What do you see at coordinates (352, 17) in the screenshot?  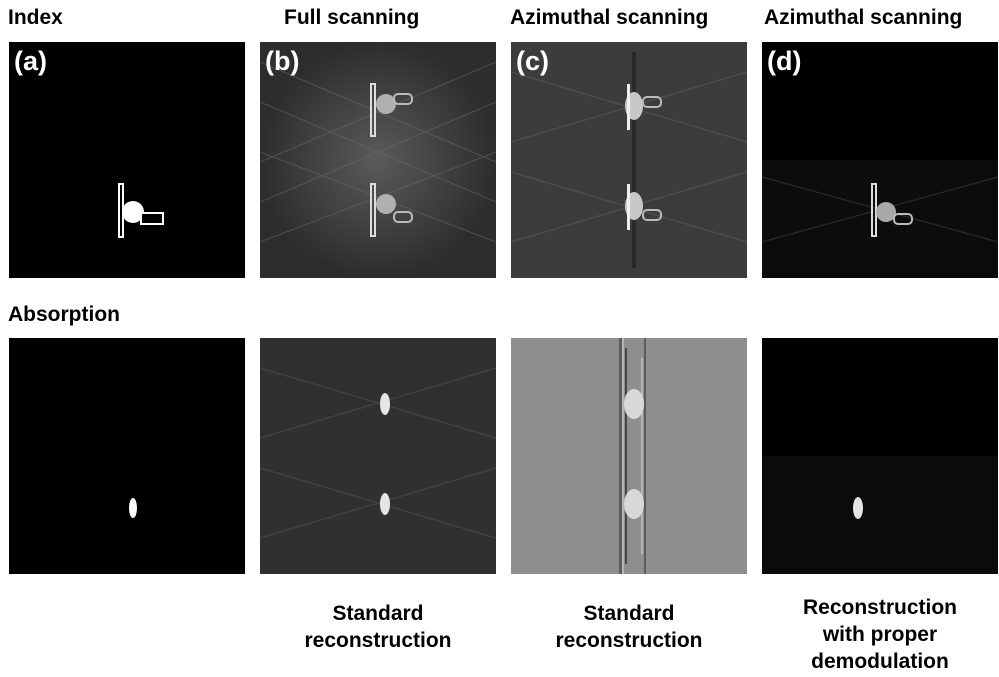 I see `column-title-full-scanning: Full scanning` at bounding box center [352, 17].